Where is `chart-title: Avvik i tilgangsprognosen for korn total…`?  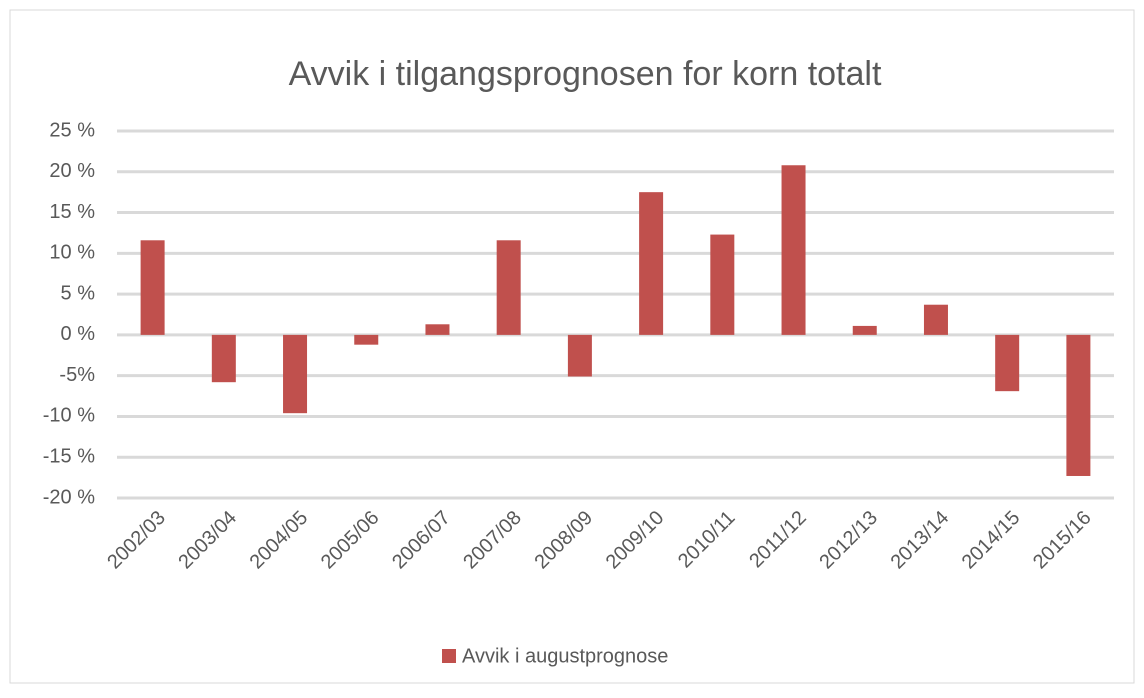
chart-title: Avvik i tilgangsprognosen for korn total… is located at coordinates (585, 74).